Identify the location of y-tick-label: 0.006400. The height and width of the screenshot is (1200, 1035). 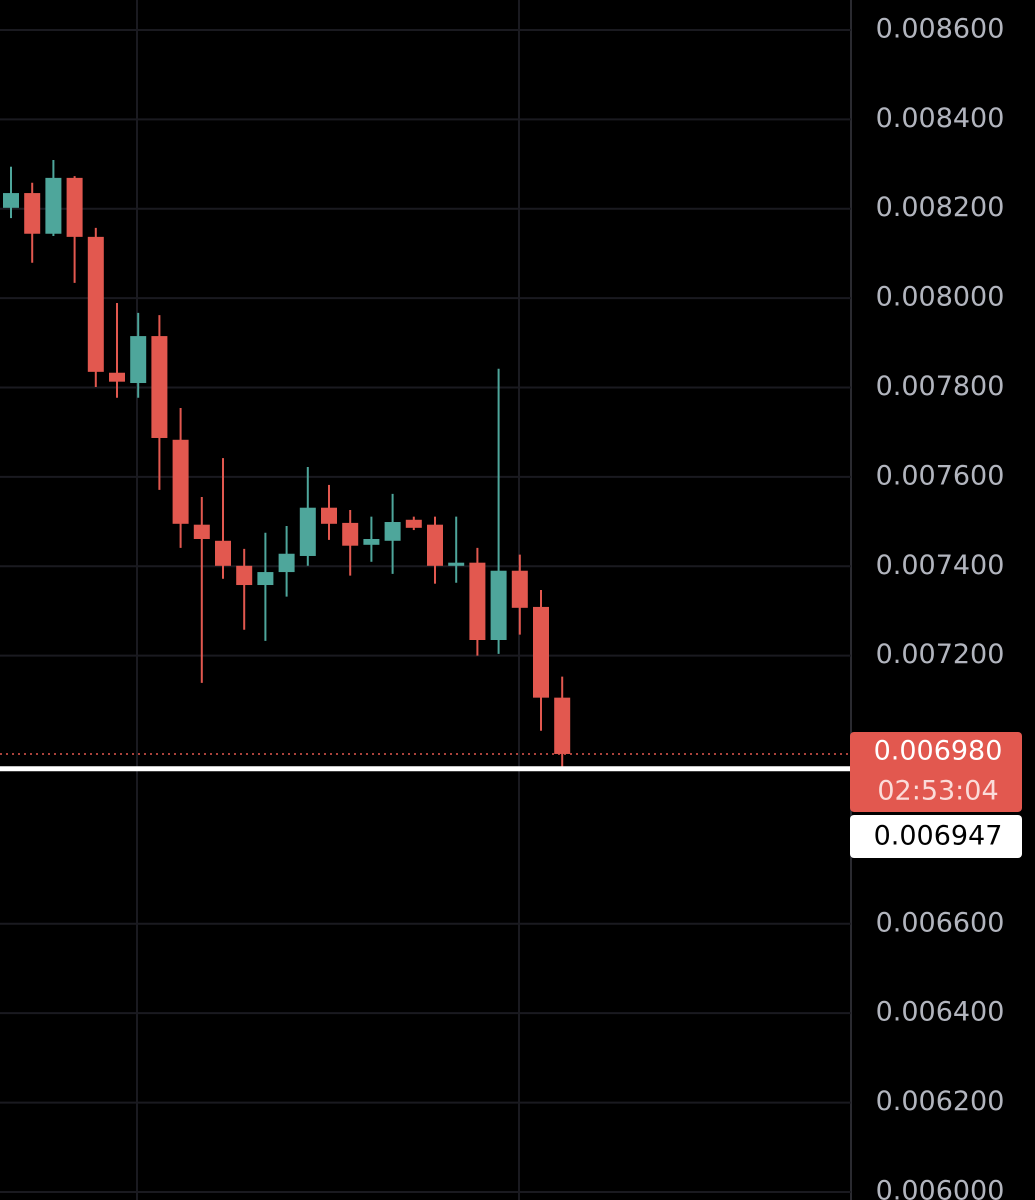
(940, 1012).